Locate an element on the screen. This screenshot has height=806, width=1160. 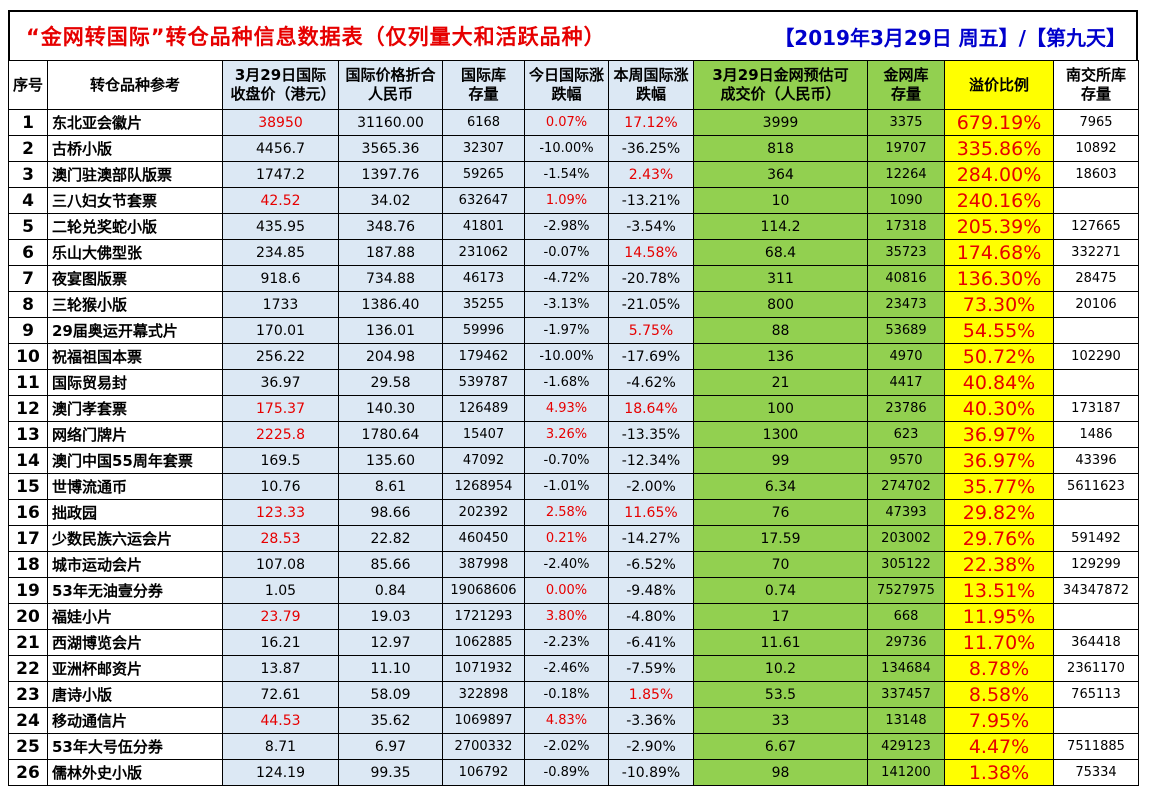
cell-name: 亚洲杯邮资片 is located at coordinates (135, 668).